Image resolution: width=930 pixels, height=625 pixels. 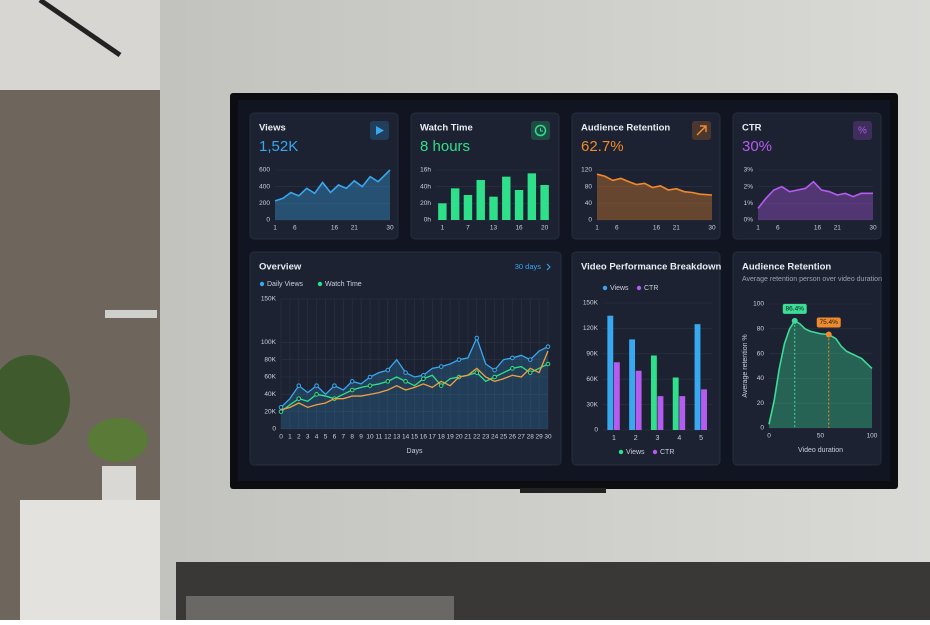 I want to click on x-tick-label: 28, so click(x=531, y=437).